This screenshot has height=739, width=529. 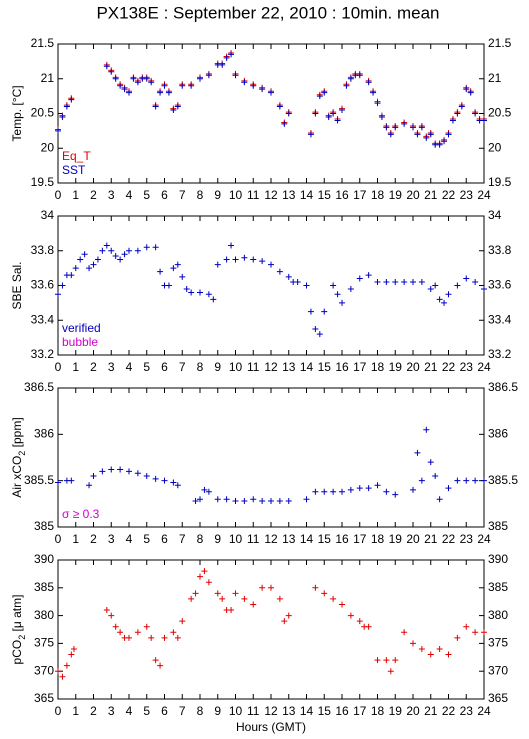 I want to click on x-tick-label: 11, so click(x=253, y=539).